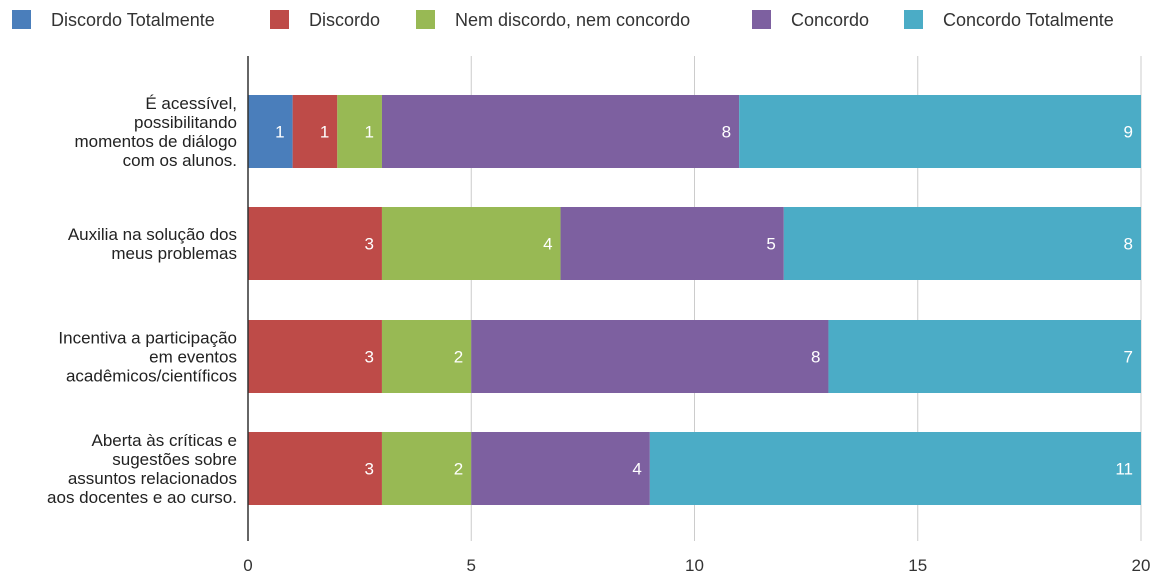 The height and width of the screenshot is (577, 1166). I want to click on legend-swatch-discordo-totalmente, so click(21, 19).